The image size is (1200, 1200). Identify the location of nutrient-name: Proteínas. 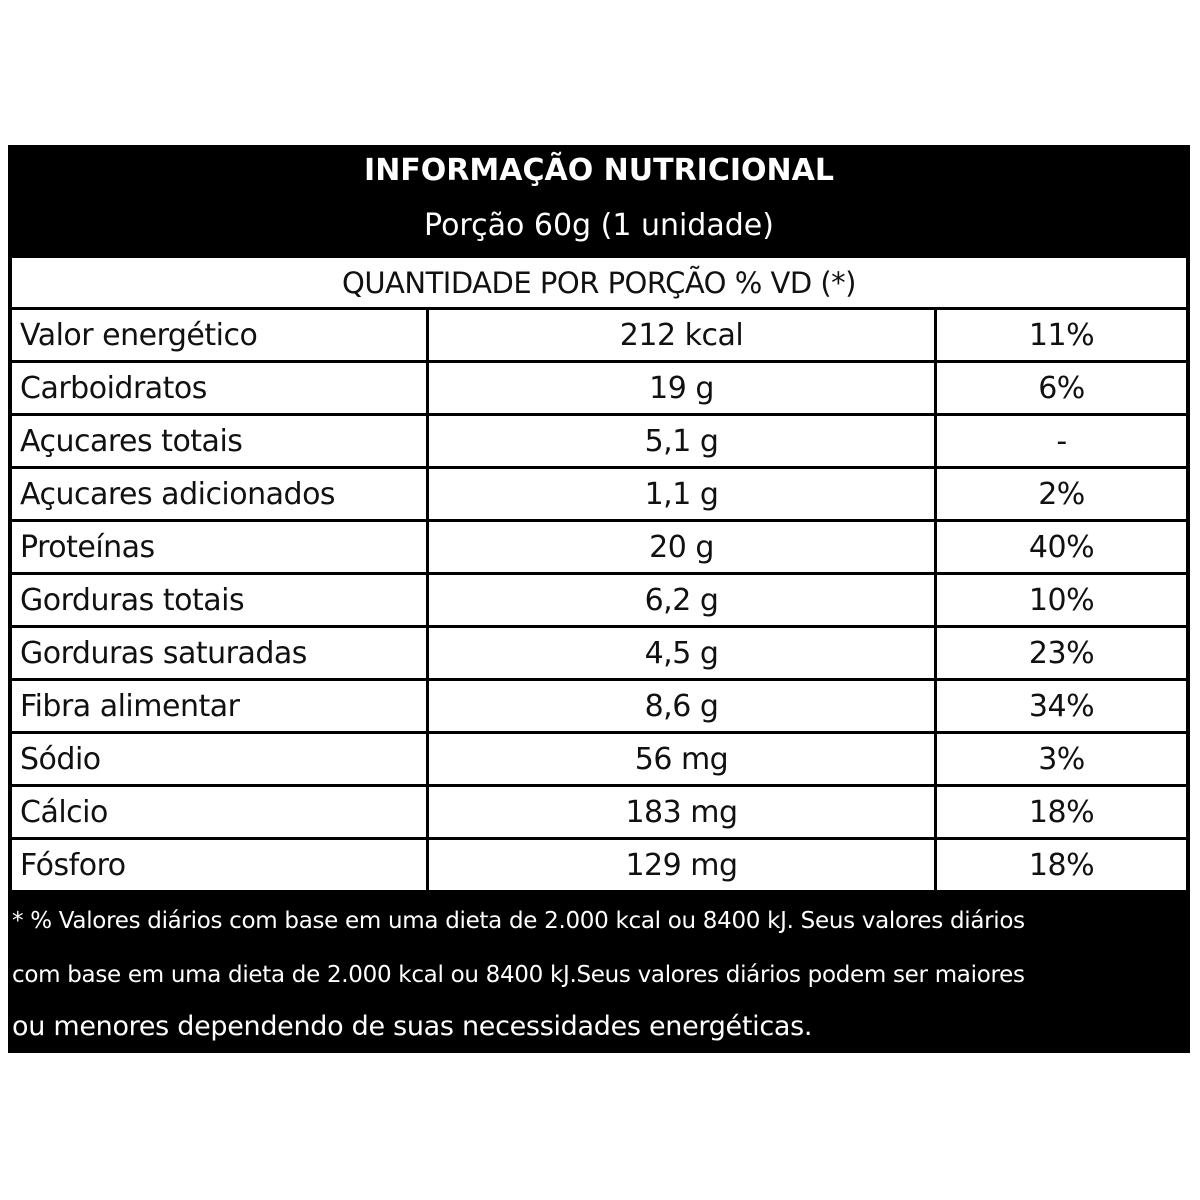
(219, 547).